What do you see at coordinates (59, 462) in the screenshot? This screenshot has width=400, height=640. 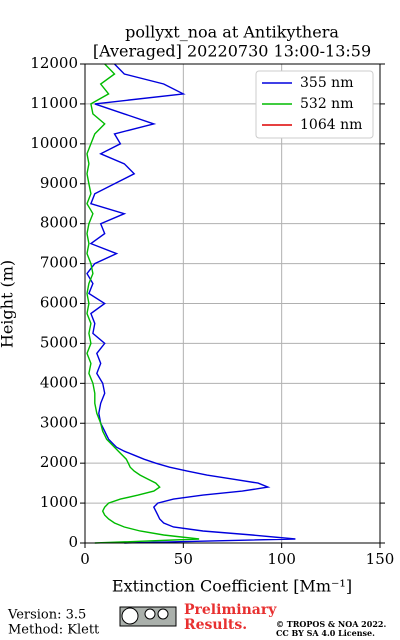 I see `y-tick-label: 2000` at bounding box center [59, 462].